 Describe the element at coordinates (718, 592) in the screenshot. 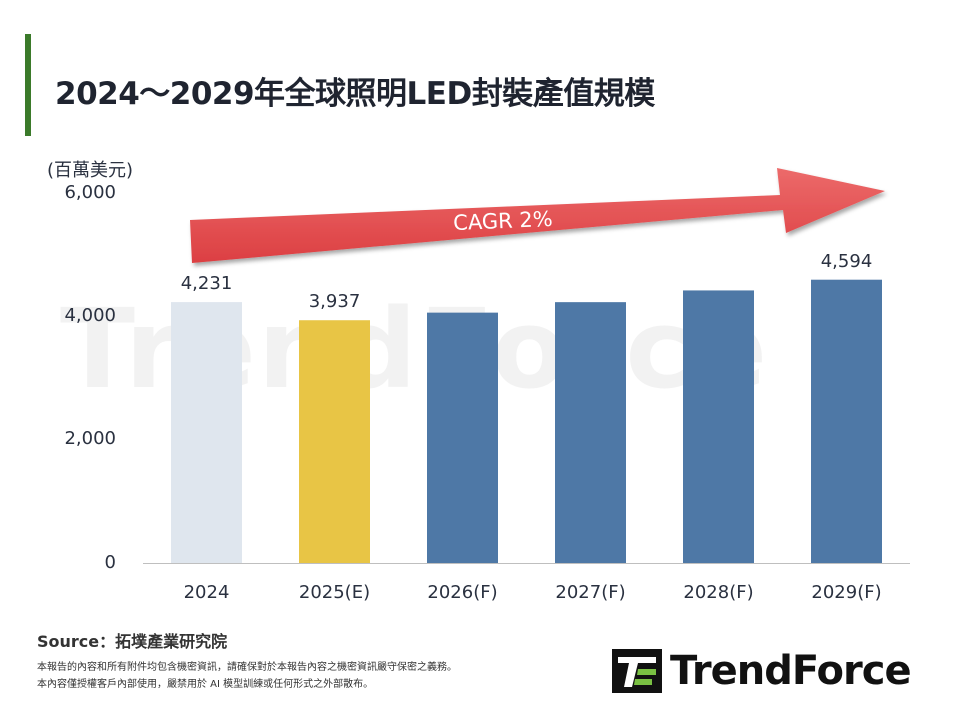

I see `x-tick-label: 2028(F)` at that location.